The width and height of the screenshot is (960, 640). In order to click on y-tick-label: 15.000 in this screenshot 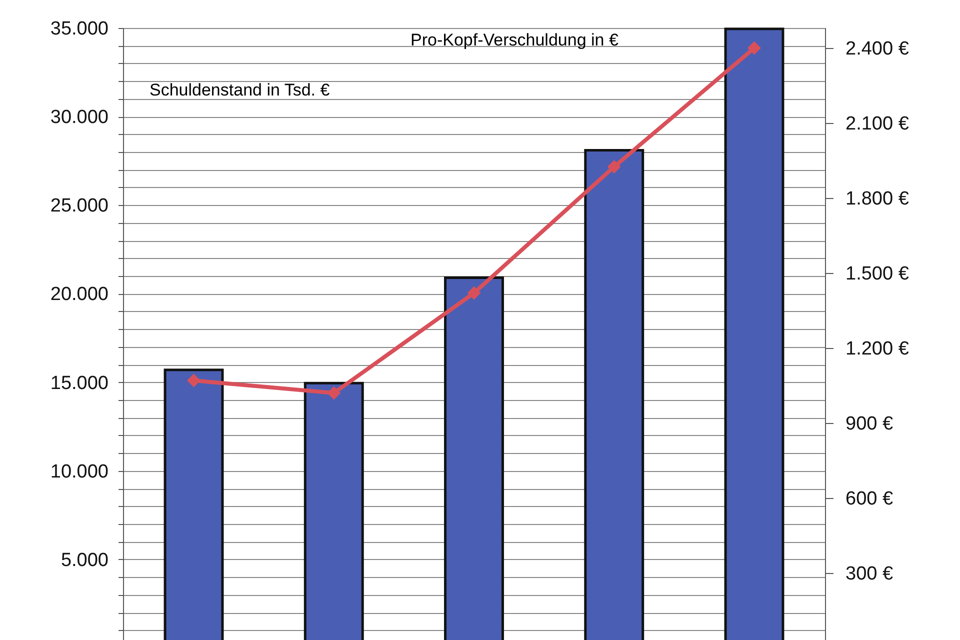, I will do `click(79, 383)`.